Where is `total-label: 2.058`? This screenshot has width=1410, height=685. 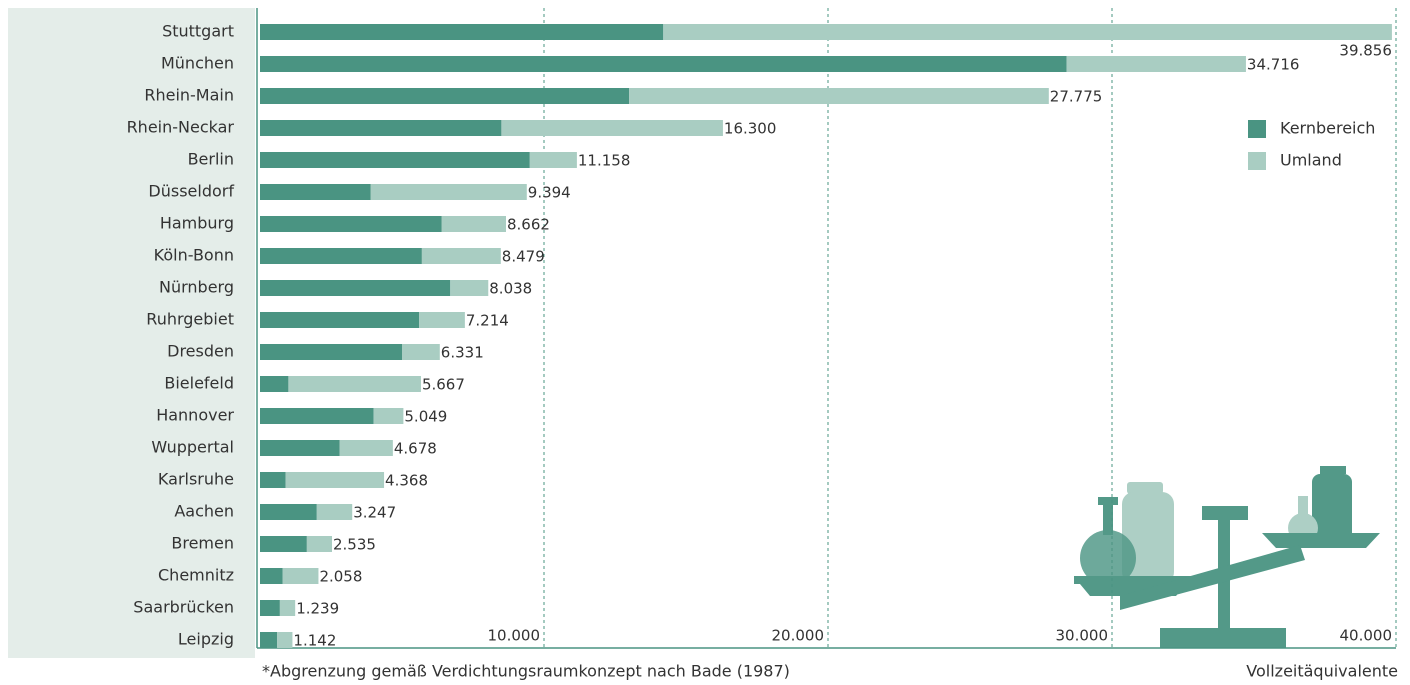
total-label: 2.058 is located at coordinates (340, 577).